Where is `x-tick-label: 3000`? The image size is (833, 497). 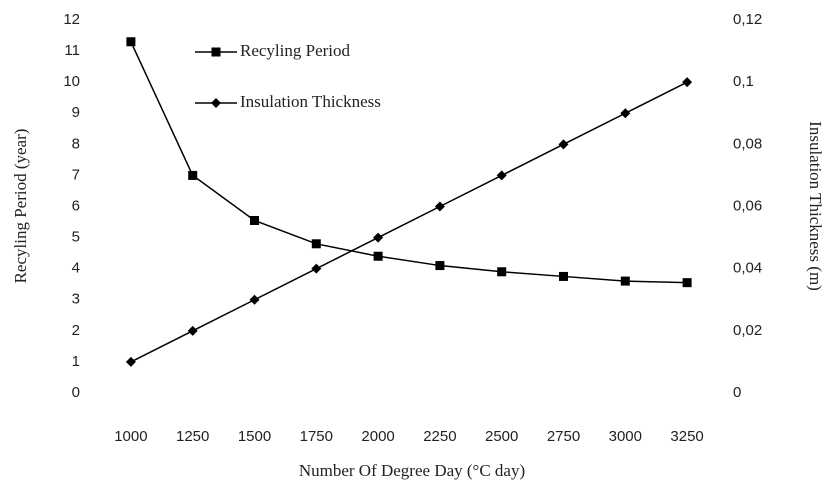
x-tick-label: 3000 is located at coordinates (625, 436).